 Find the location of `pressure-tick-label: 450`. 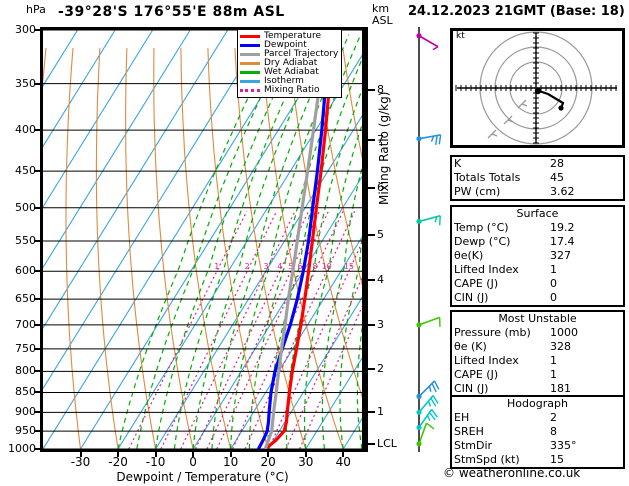

pressure-tick-label: 450 is located at coordinates (25, 171).